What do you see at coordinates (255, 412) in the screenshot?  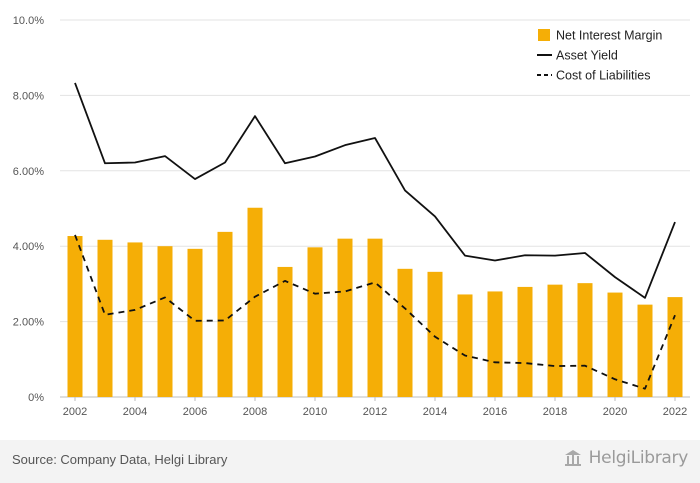 I see `x-tick-label: 2008` at bounding box center [255, 412].